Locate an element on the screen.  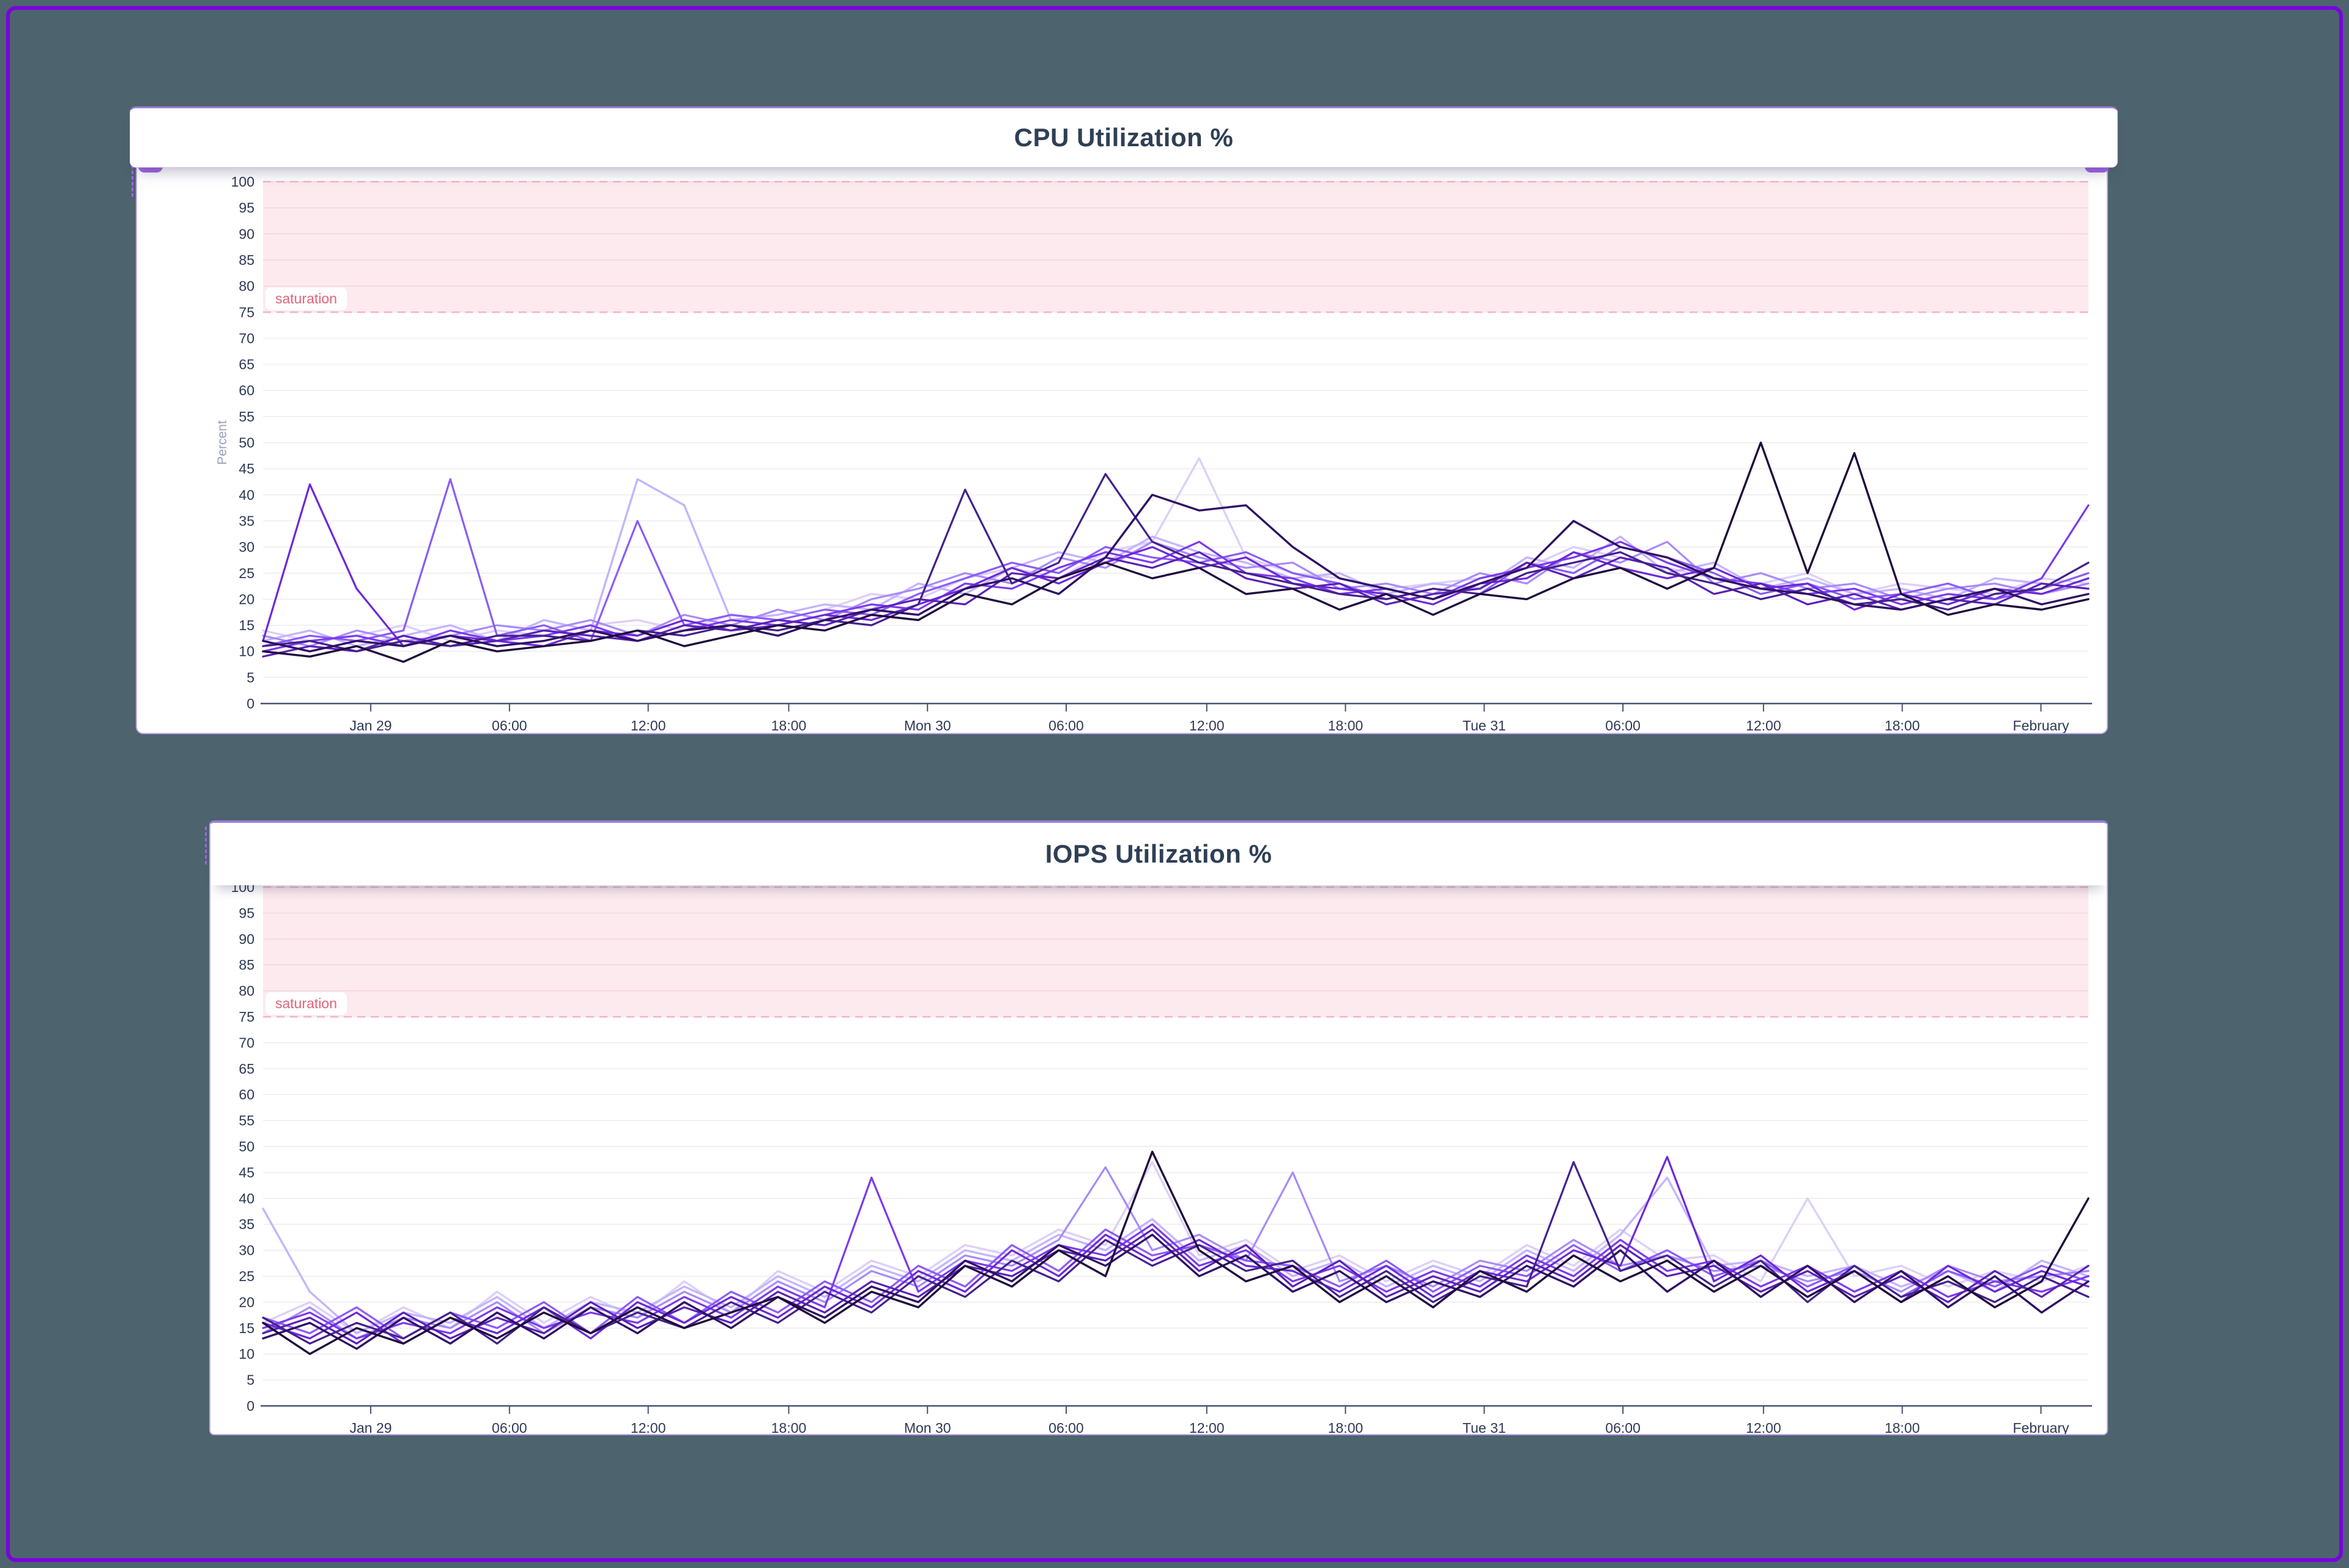
cpu-chart-title: CPU Utilization % is located at coordinates (1124, 137).